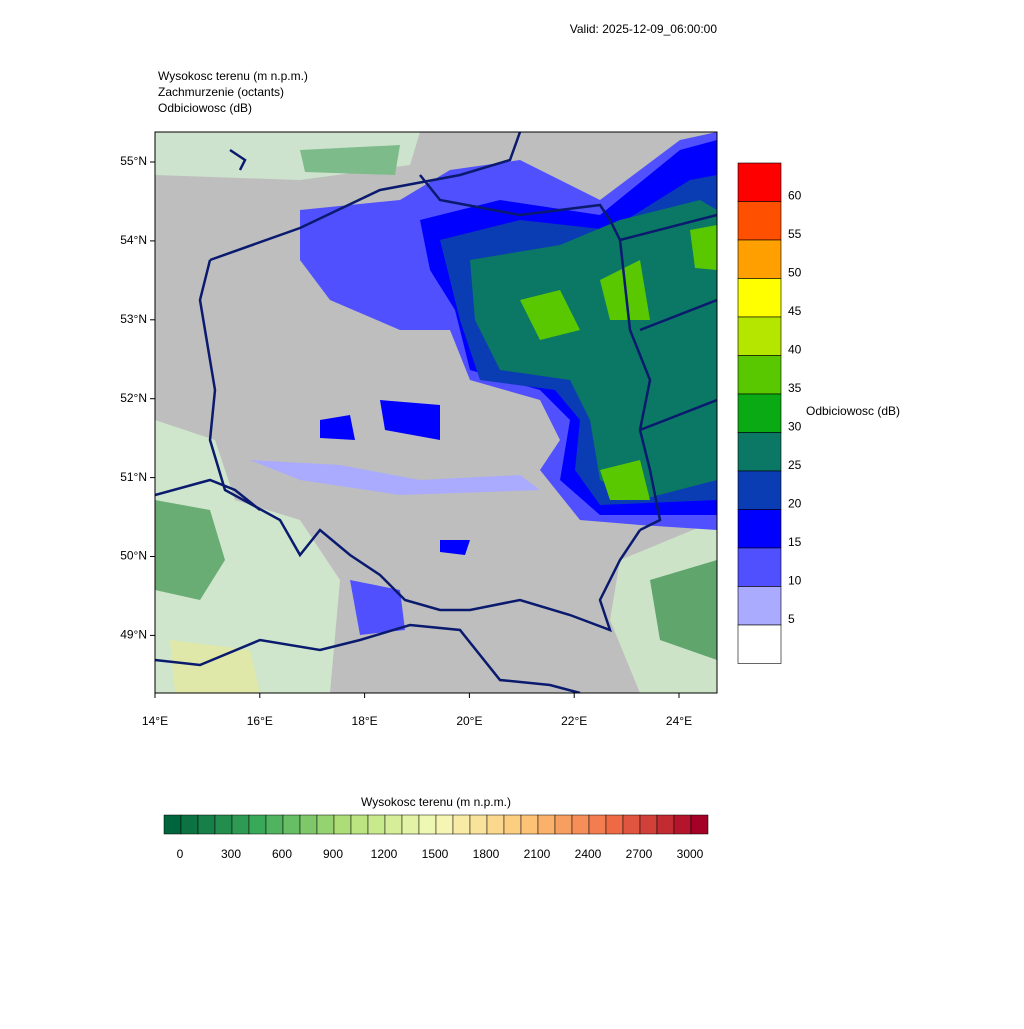  I want to click on title-line: Wysokosc terenu (m n.p.m.), so click(233, 76).